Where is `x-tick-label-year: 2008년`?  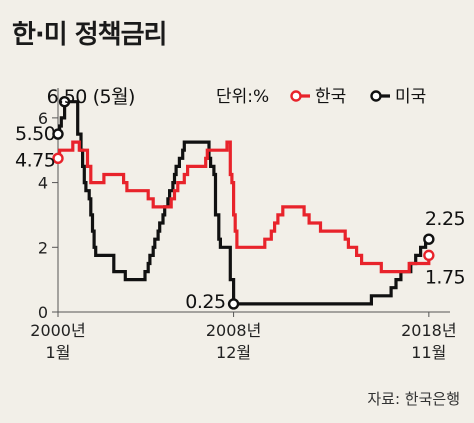
x-tick-label-year: 2008년 is located at coordinates (233, 330).